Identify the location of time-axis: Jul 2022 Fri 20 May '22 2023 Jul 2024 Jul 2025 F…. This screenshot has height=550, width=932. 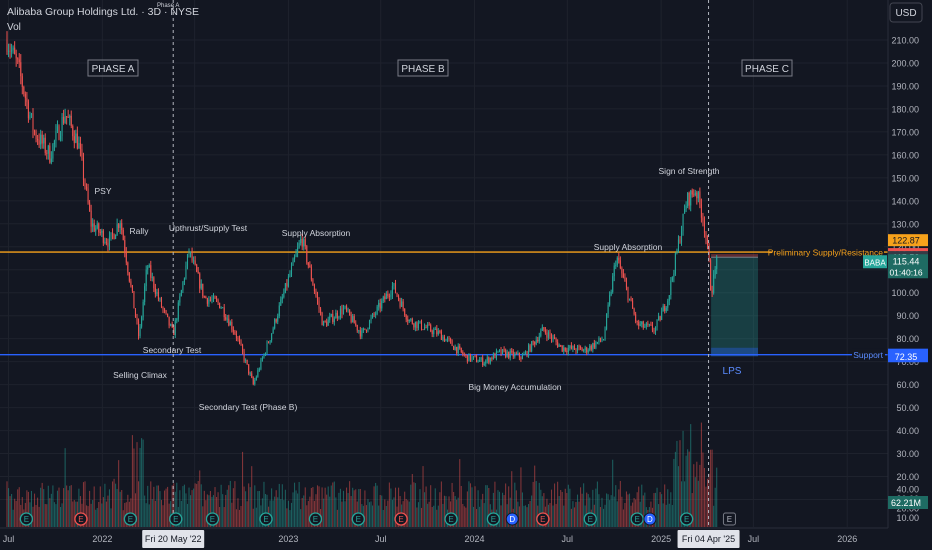
(444, 538).